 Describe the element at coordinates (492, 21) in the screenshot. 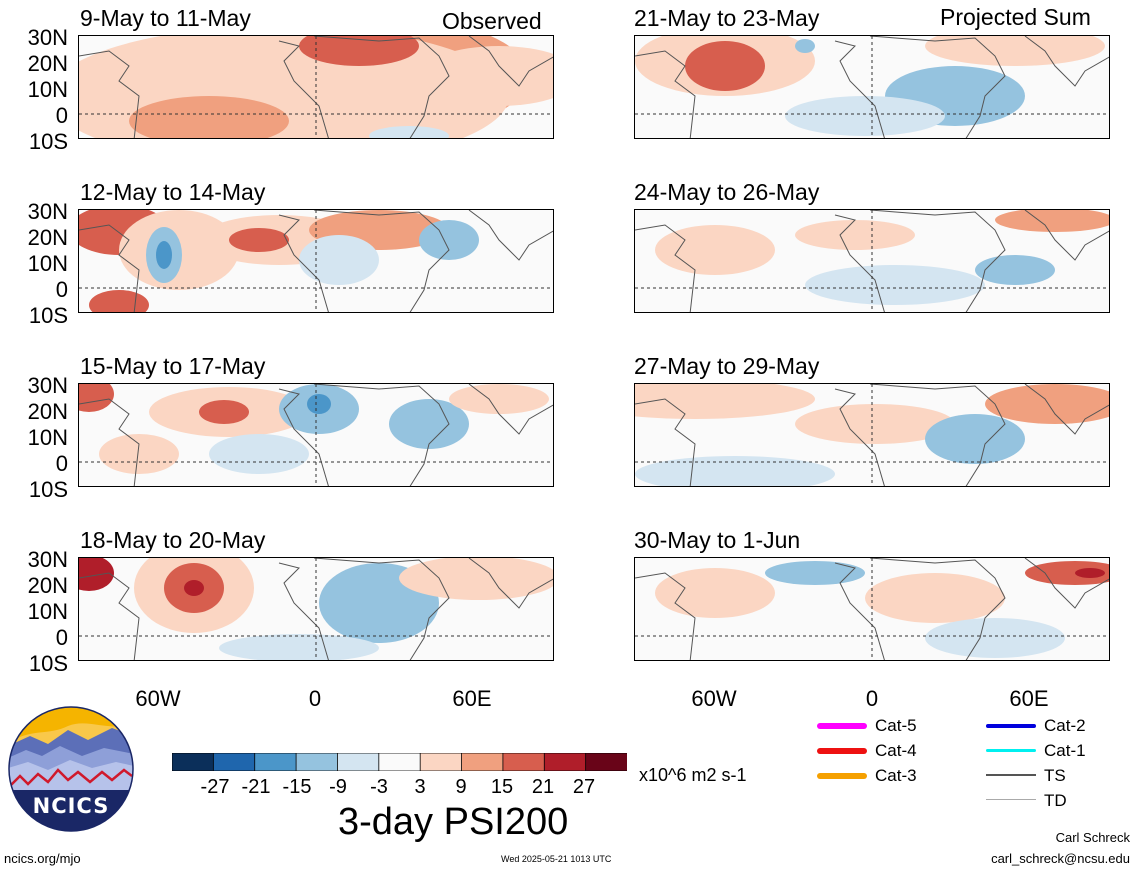

I see `observed-label: Observed` at that location.